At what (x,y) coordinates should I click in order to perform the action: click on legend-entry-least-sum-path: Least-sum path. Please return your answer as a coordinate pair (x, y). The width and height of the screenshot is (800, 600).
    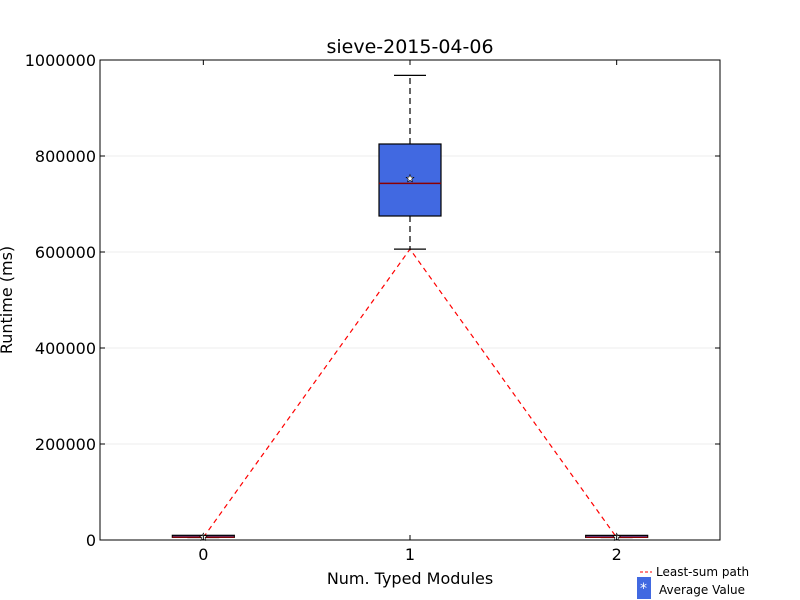
    Looking at the image, I should click on (694, 572).